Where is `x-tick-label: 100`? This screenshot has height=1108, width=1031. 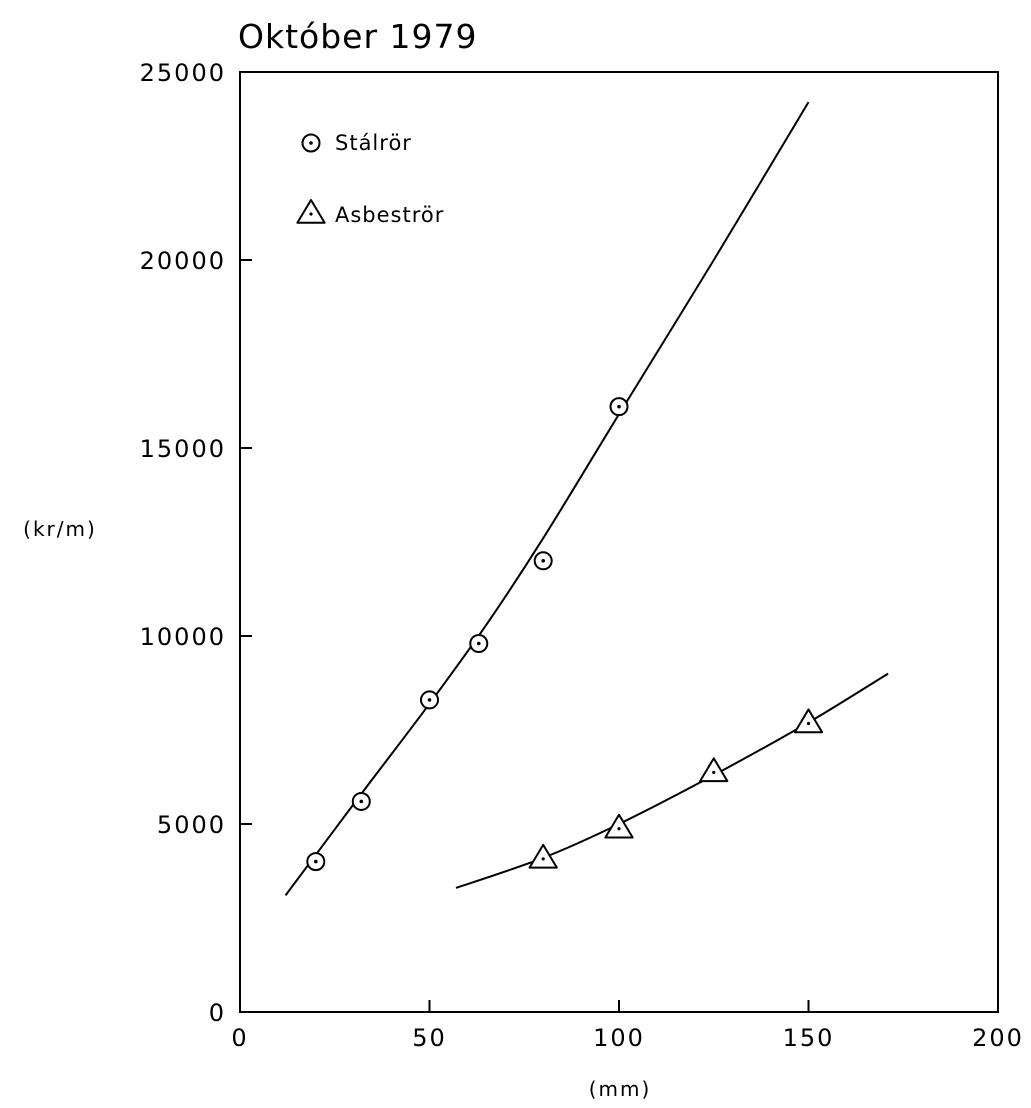 x-tick-label: 100 is located at coordinates (619, 1038).